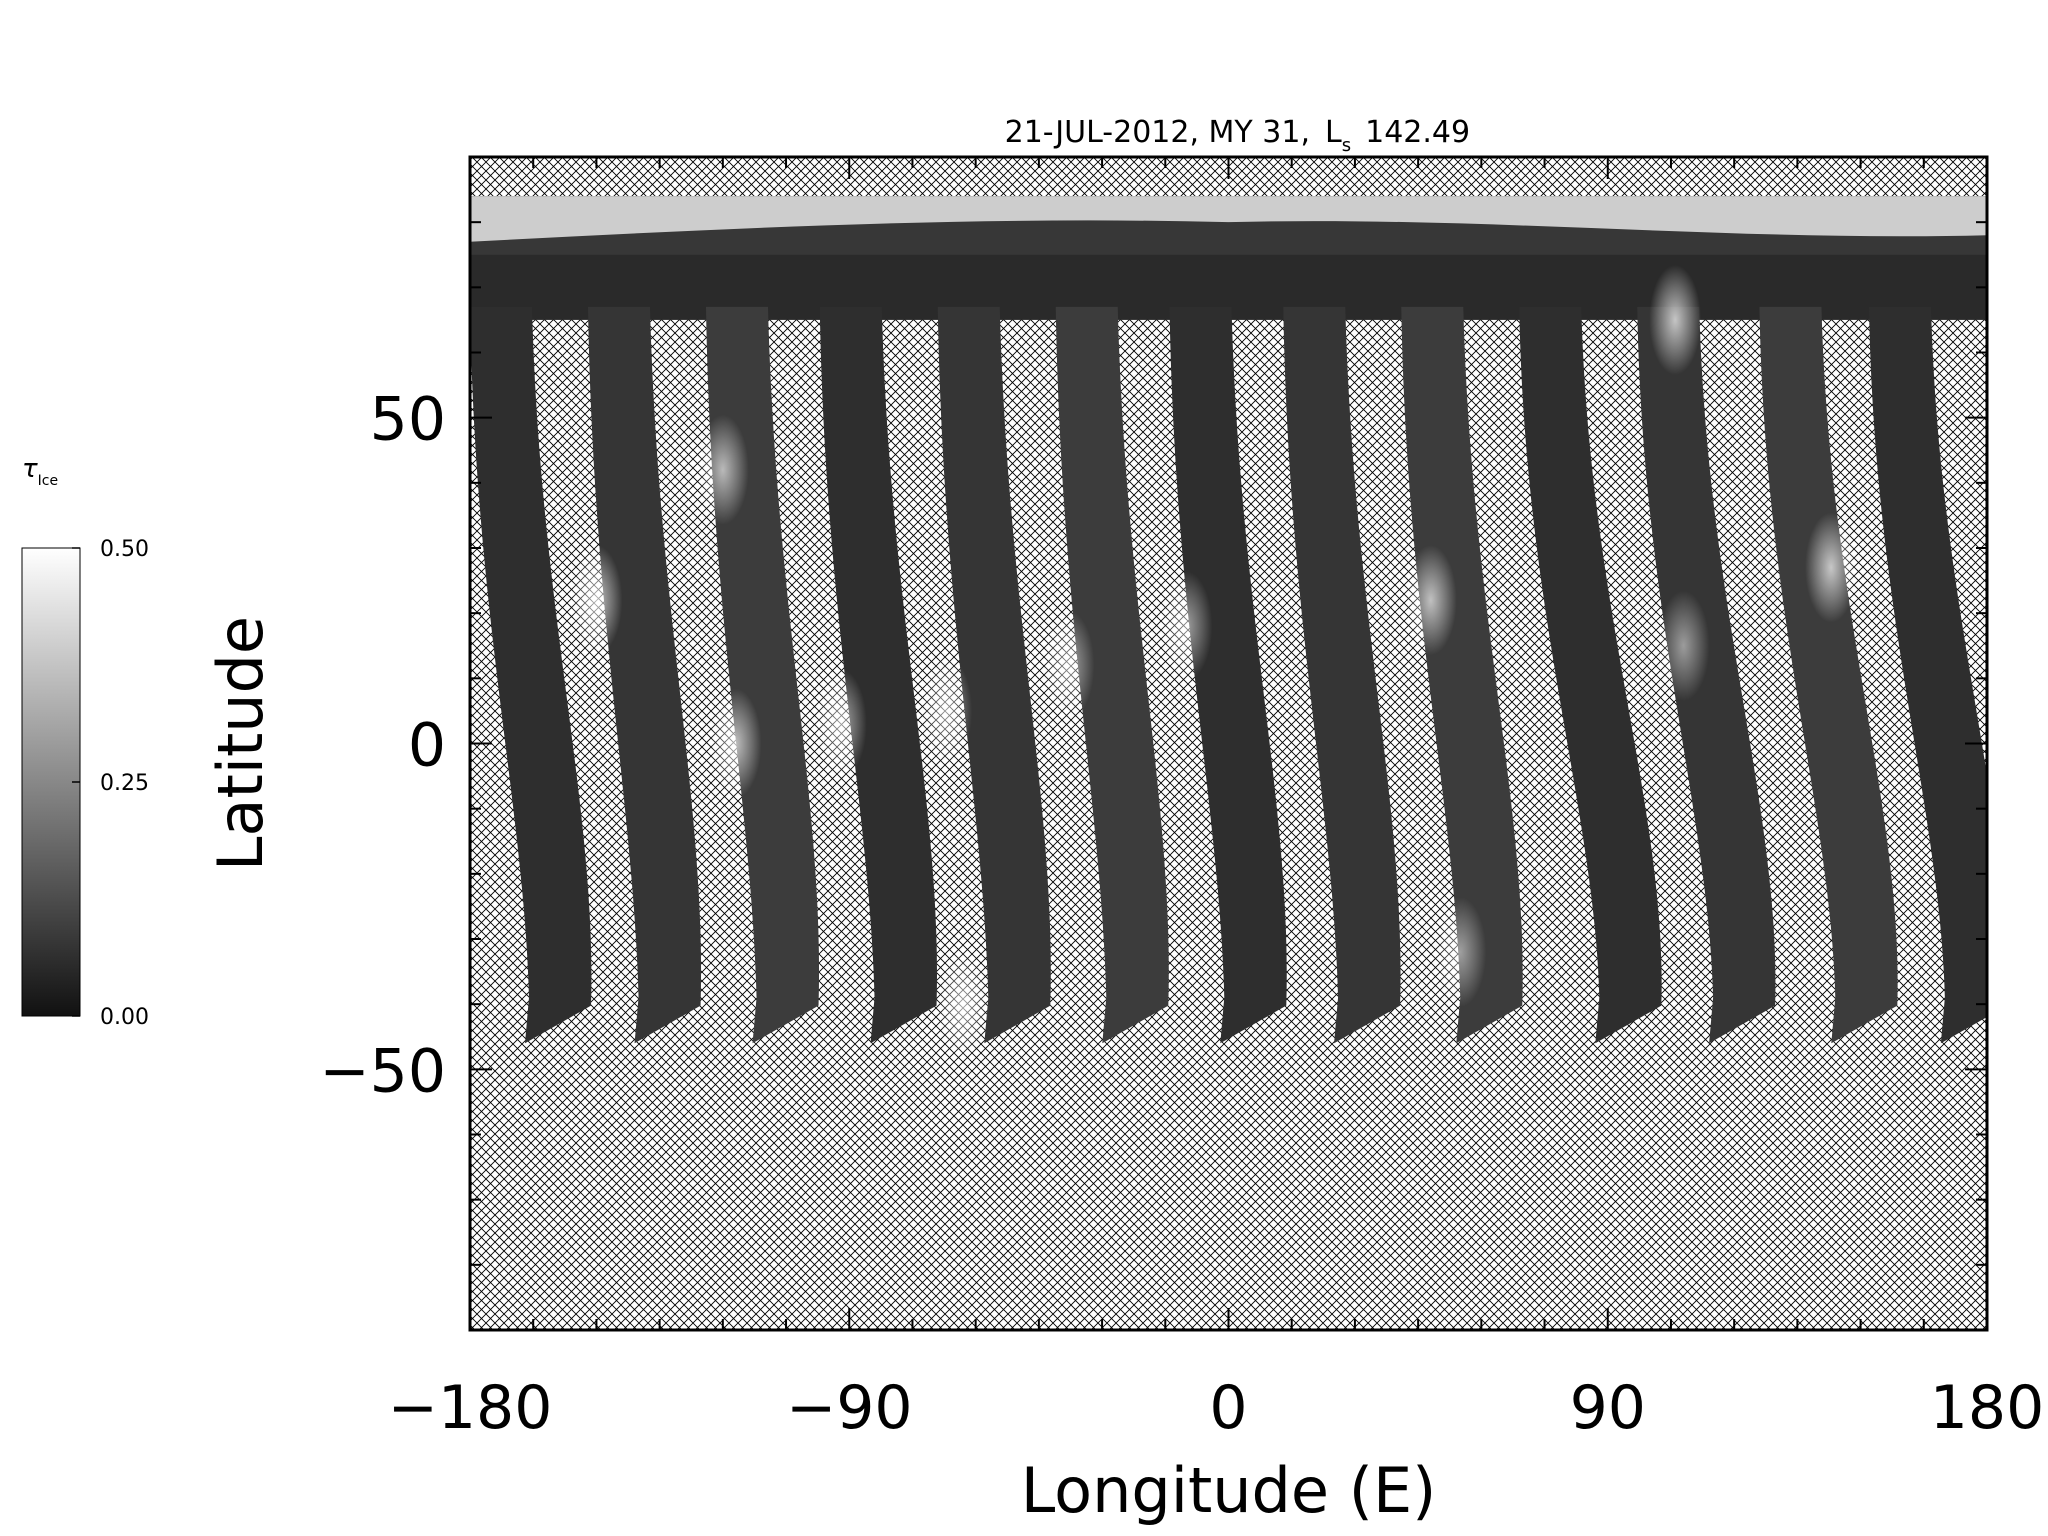 The width and height of the screenshot is (2048, 1536). Describe the element at coordinates (1228, 219) in the screenshot. I see `polar-cap-ice` at that location.